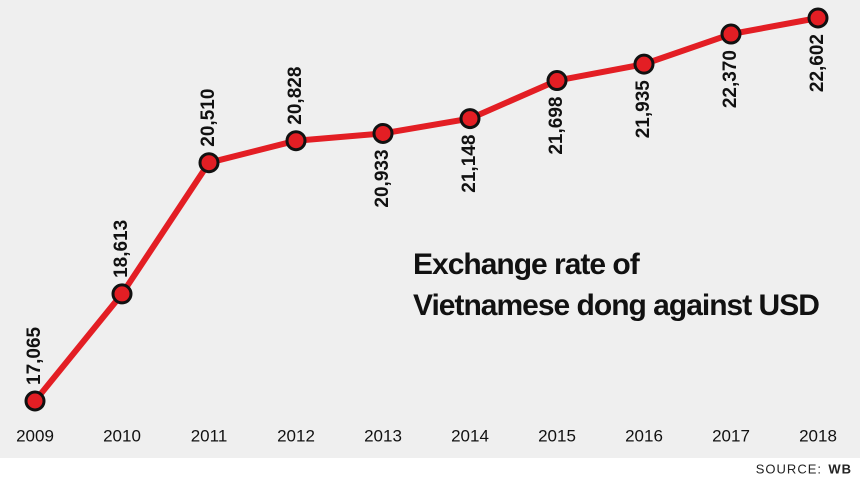 Image resolution: width=860 pixels, height=484 pixels. Describe the element at coordinates (527, 264) in the screenshot. I see `chart-title-line: Exchange rate of` at that location.